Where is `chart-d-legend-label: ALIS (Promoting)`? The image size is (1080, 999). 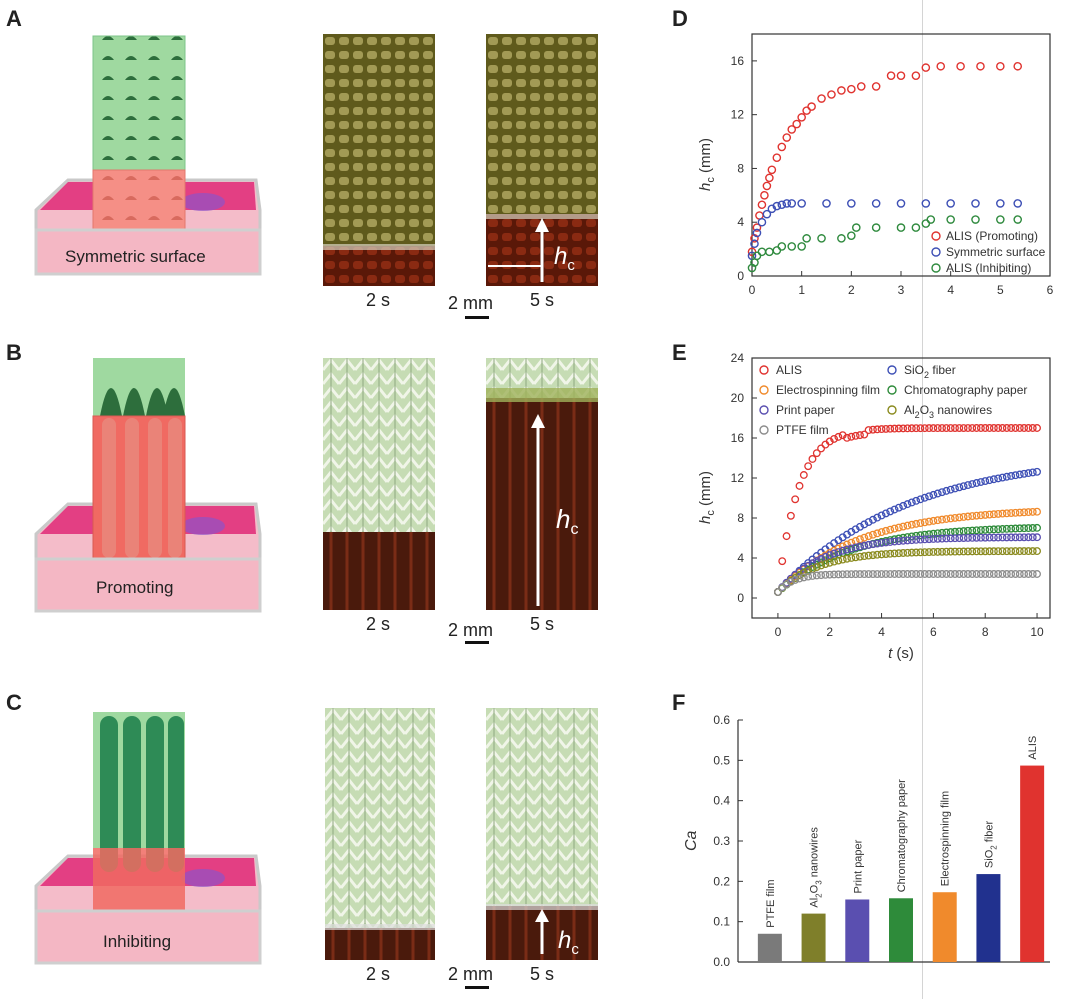 chart-d-legend-label: ALIS (Promoting) is located at coordinates (992, 236).